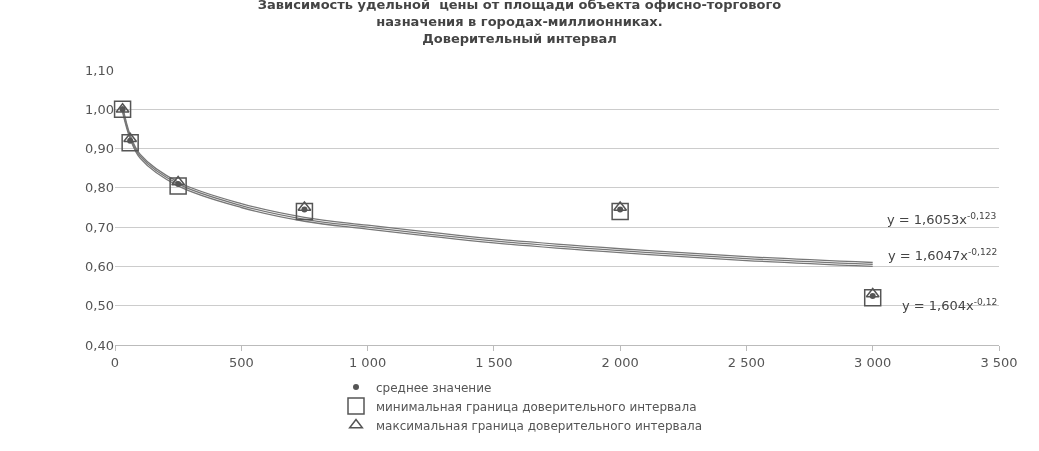 The height and width of the screenshot is (451, 1039). What do you see at coordinates (434, 387) in the screenshot?
I see `legend-label: среднее значение` at bounding box center [434, 387].